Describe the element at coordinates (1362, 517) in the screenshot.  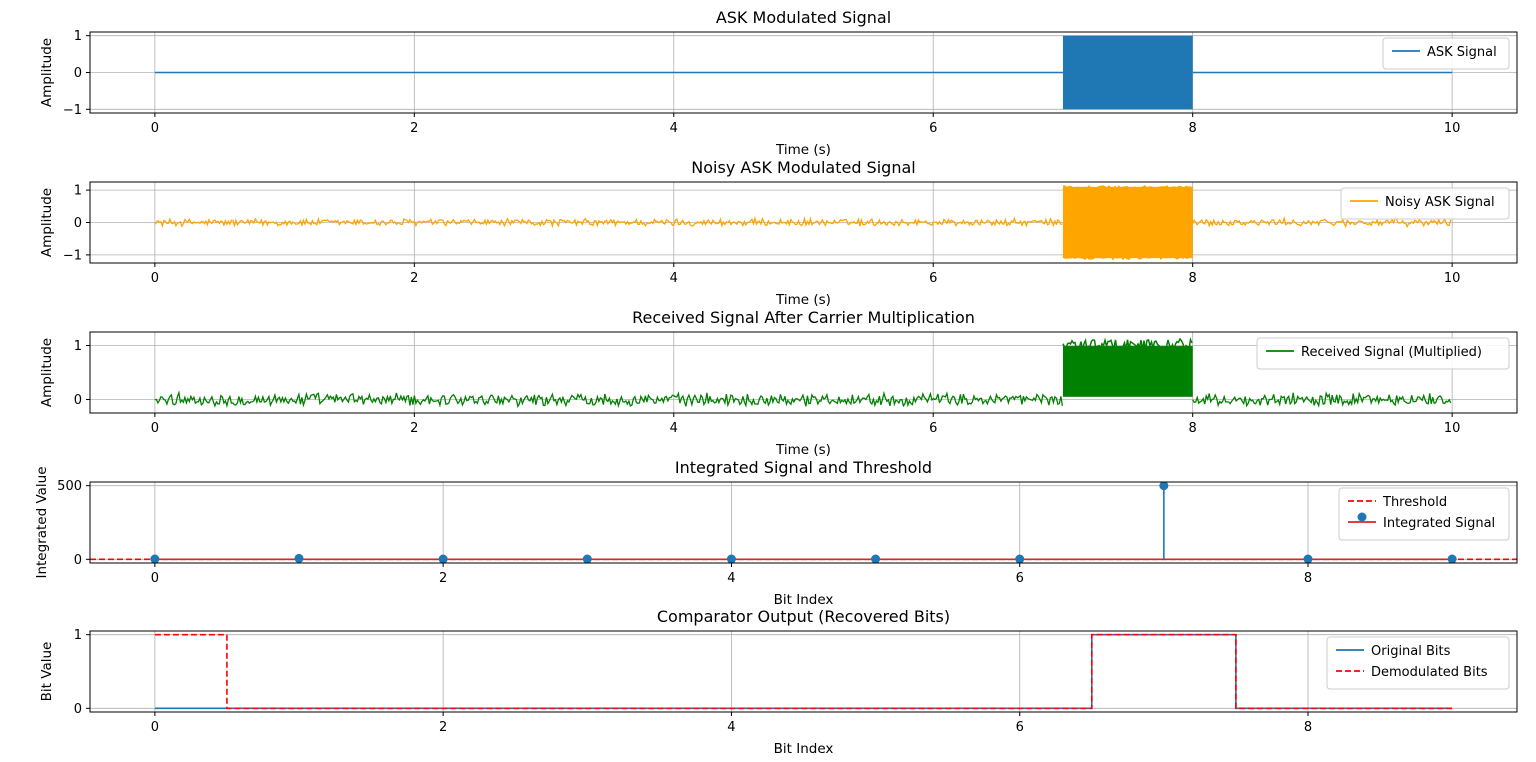
I see `legend-marker` at that location.